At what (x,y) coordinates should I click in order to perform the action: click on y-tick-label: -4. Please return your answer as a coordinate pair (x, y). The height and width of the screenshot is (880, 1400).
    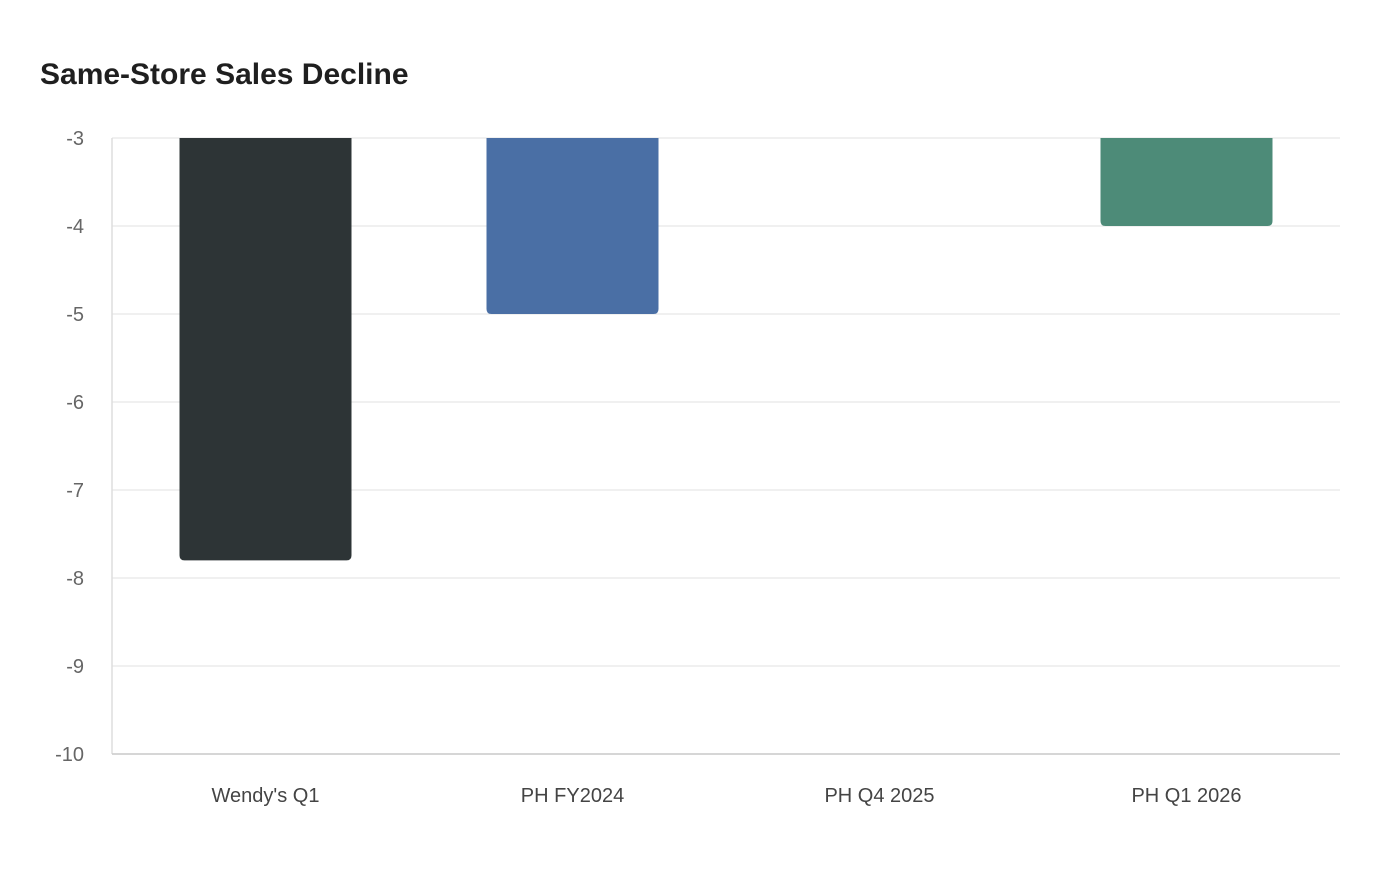
    Looking at the image, I should click on (75, 227).